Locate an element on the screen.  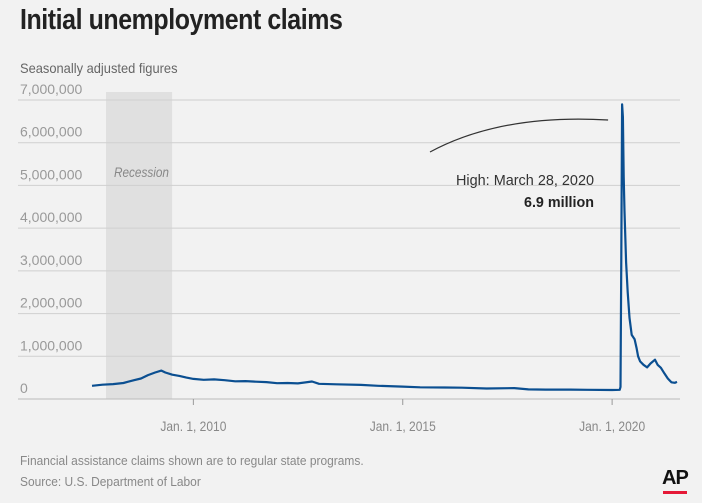
y-tick-label: 3,000,000 is located at coordinates (51, 260).